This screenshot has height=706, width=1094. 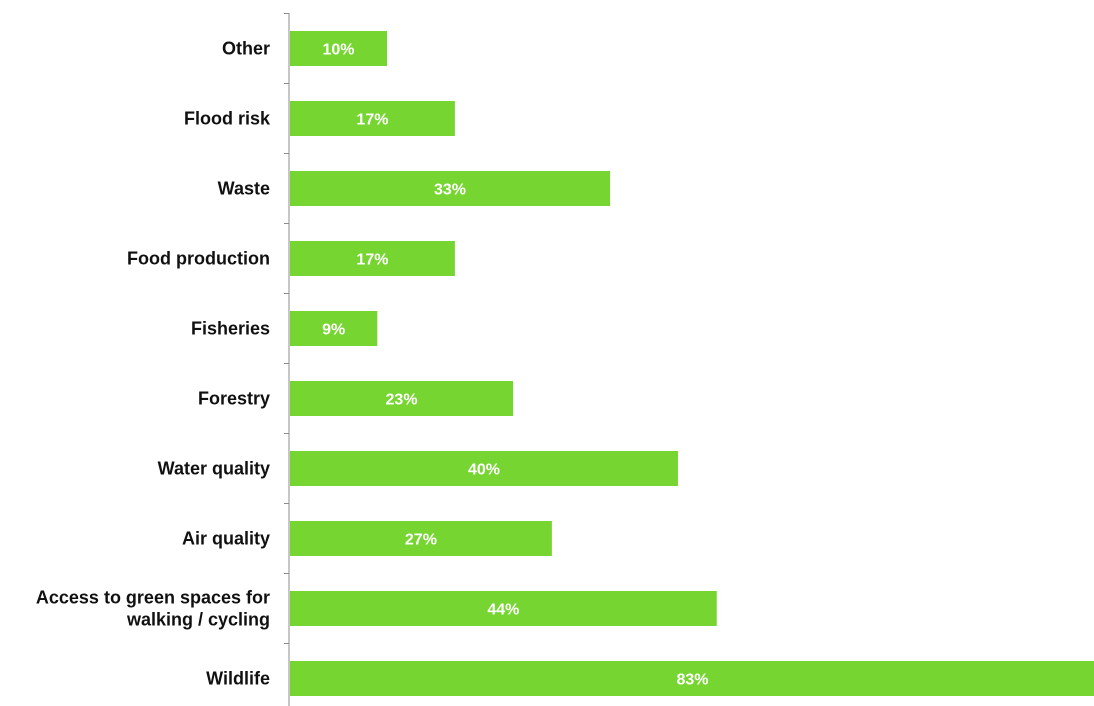 I want to click on category-label-line: Food production, so click(x=198, y=259).